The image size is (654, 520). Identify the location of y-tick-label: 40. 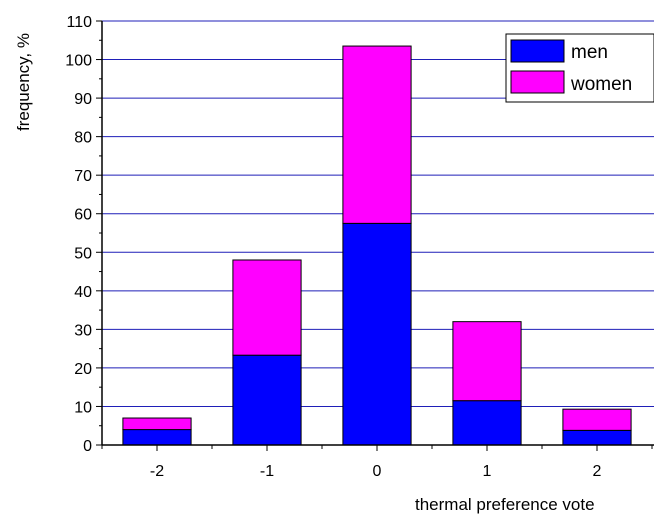
(83, 292).